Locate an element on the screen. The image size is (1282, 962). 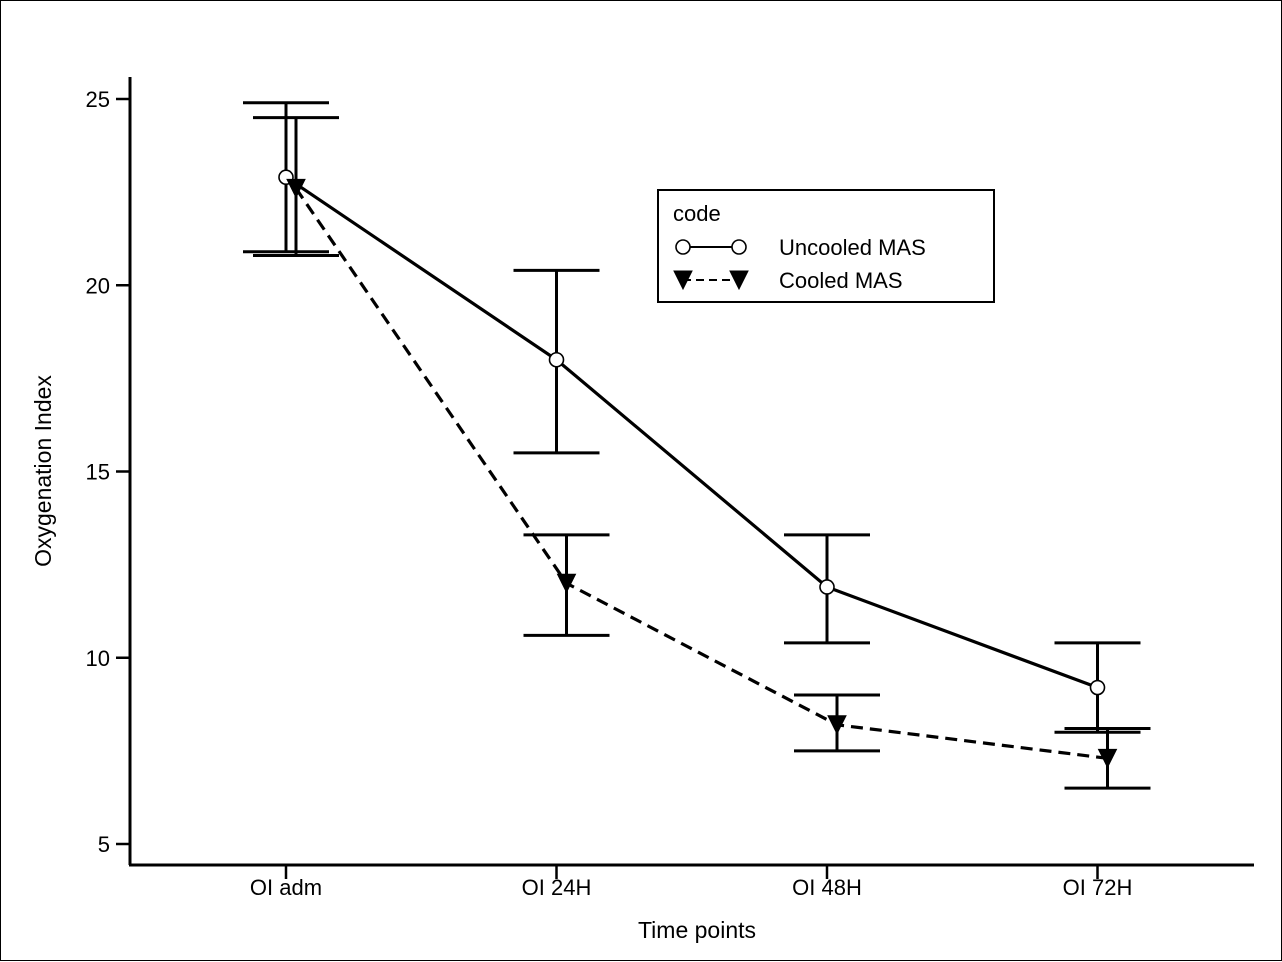
y-tick-label: 10 is located at coordinates (98, 658).